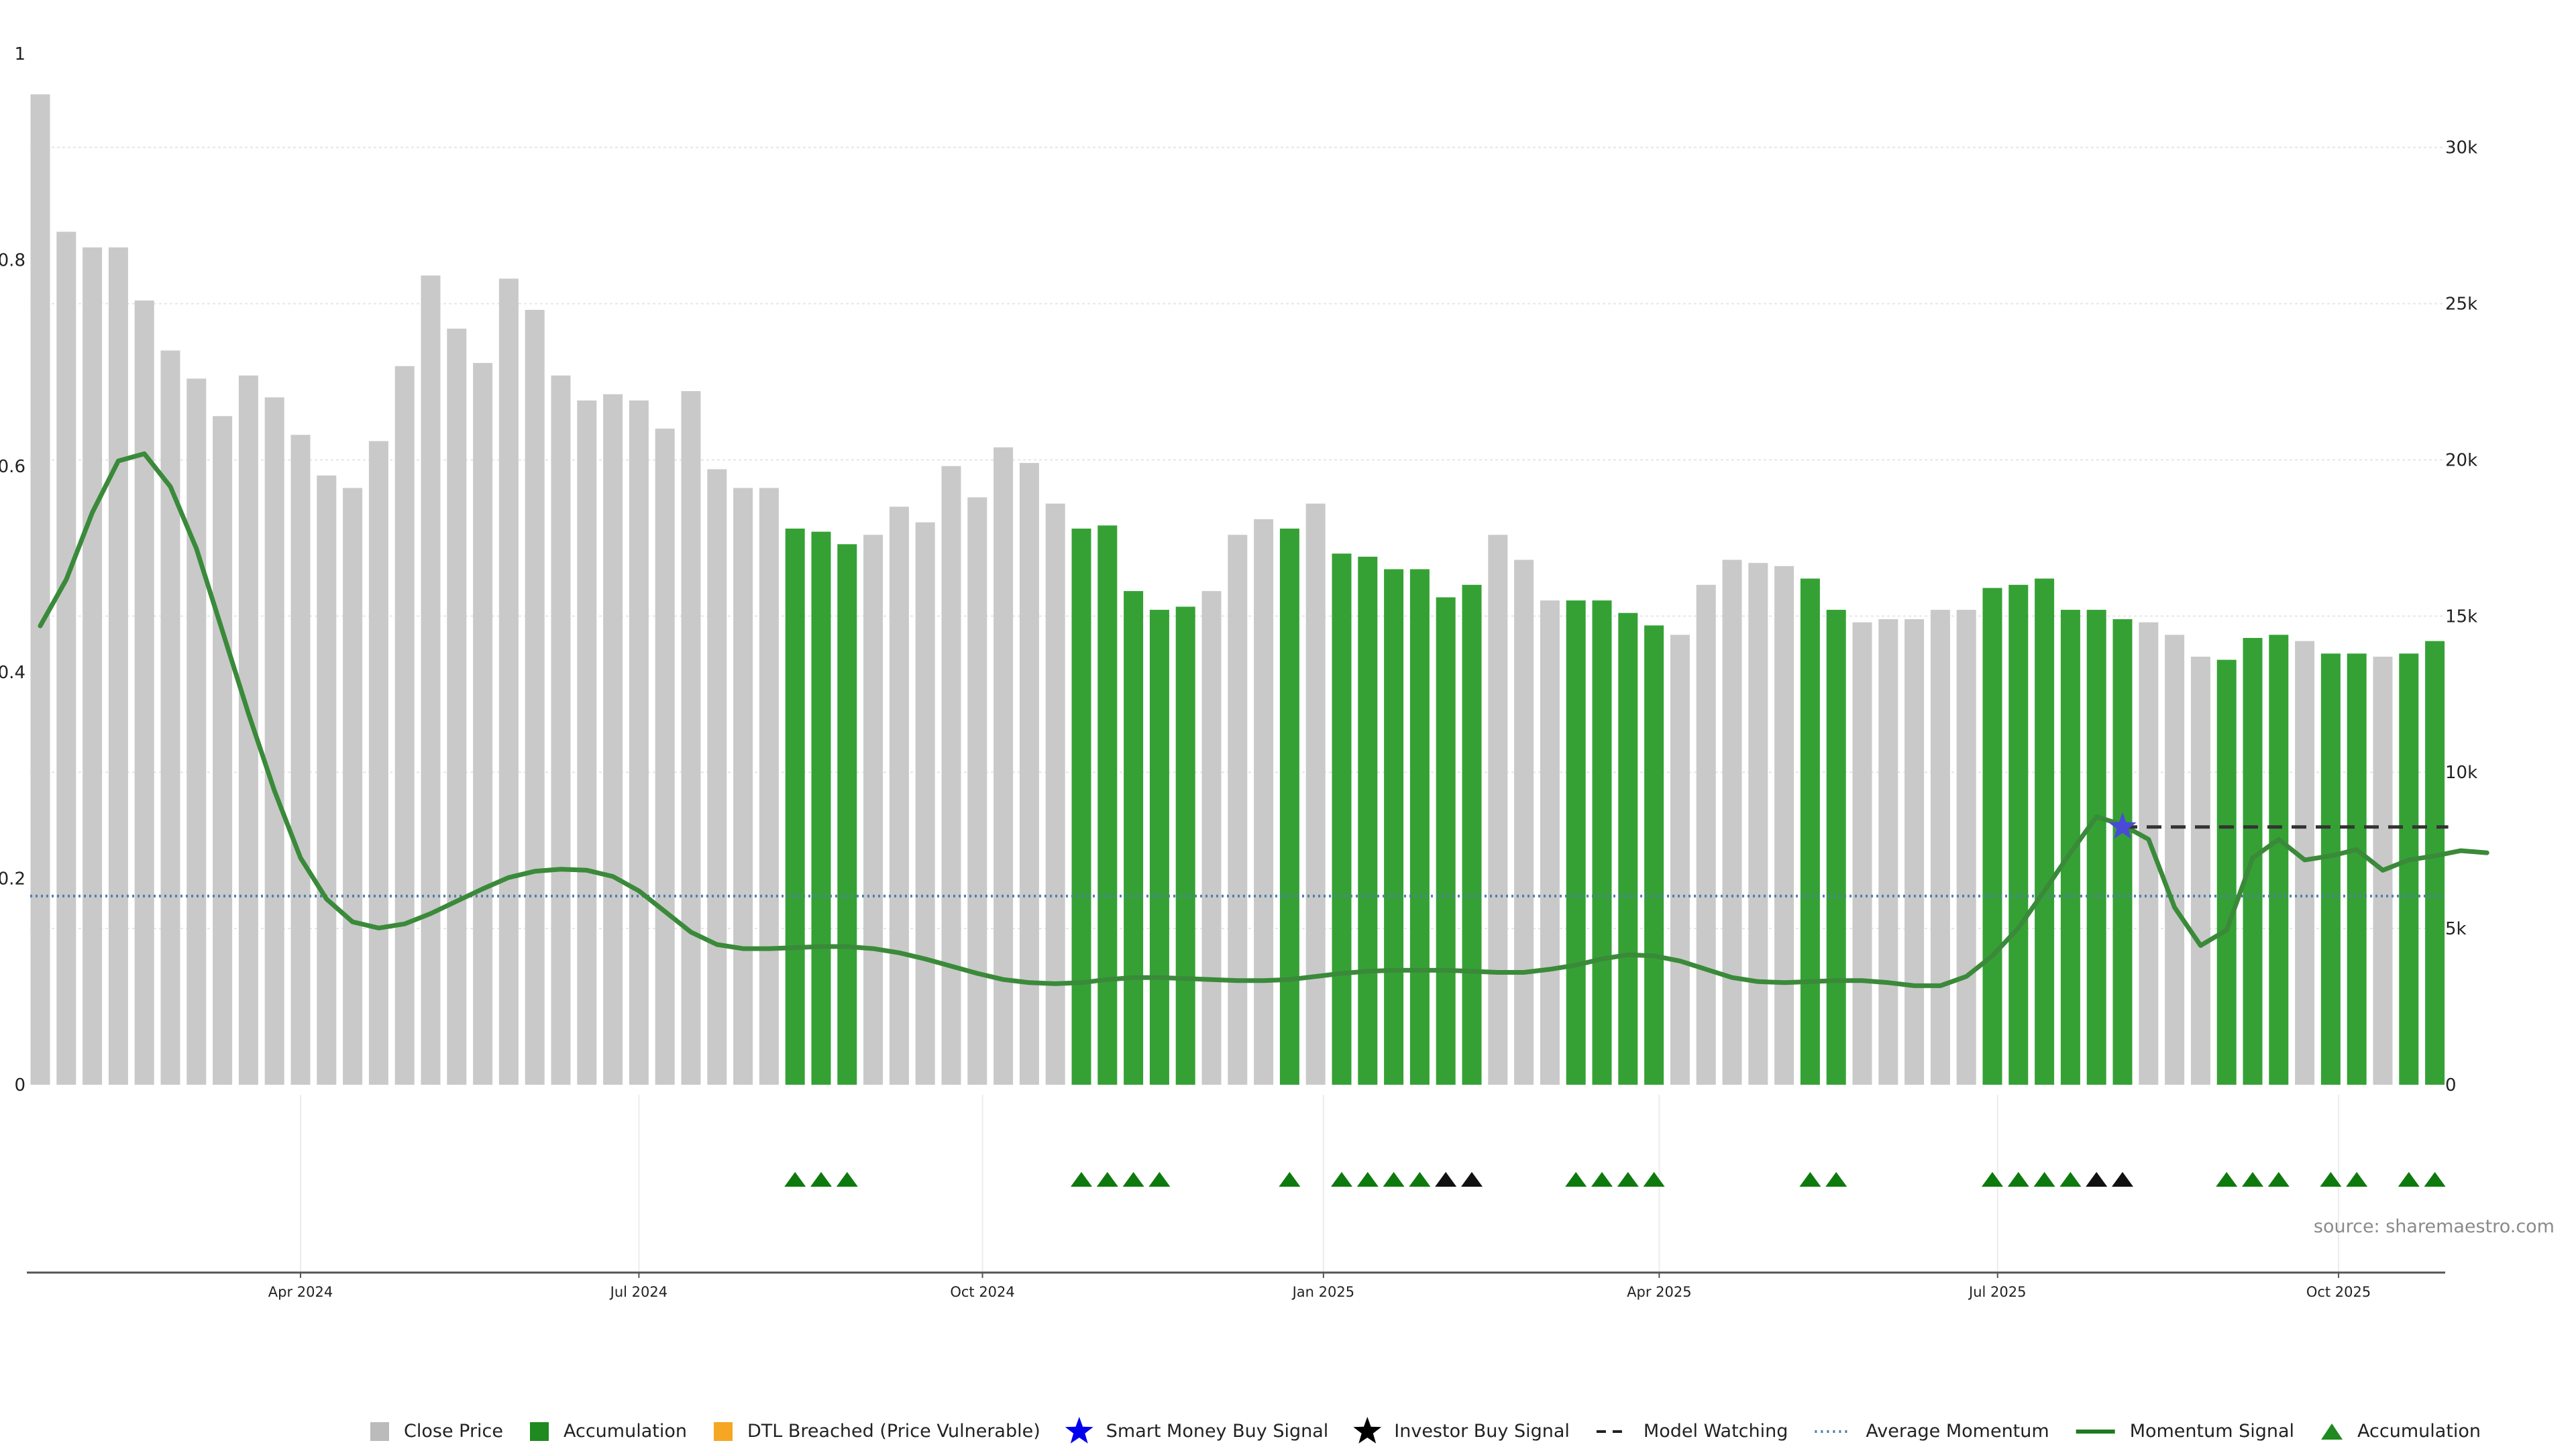 The height and width of the screenshot is (1449, 2576). I want to click on legend-item: DTL Breached (Price Vulnerable), so click(876, 1431).